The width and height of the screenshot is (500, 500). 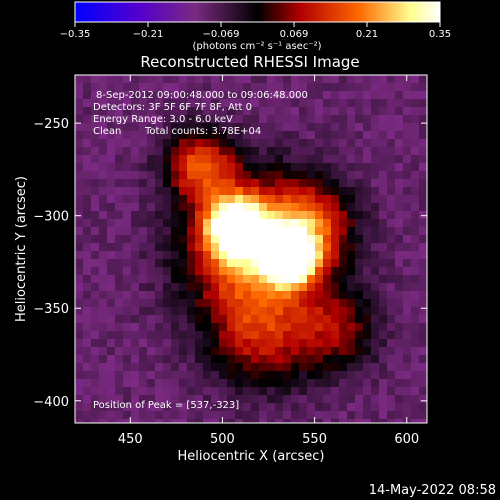 I want to click on colorbar-ticks: −0.35 −0.21 −0.069 0.069 0.21 0.35, so click(x=255, y=31).